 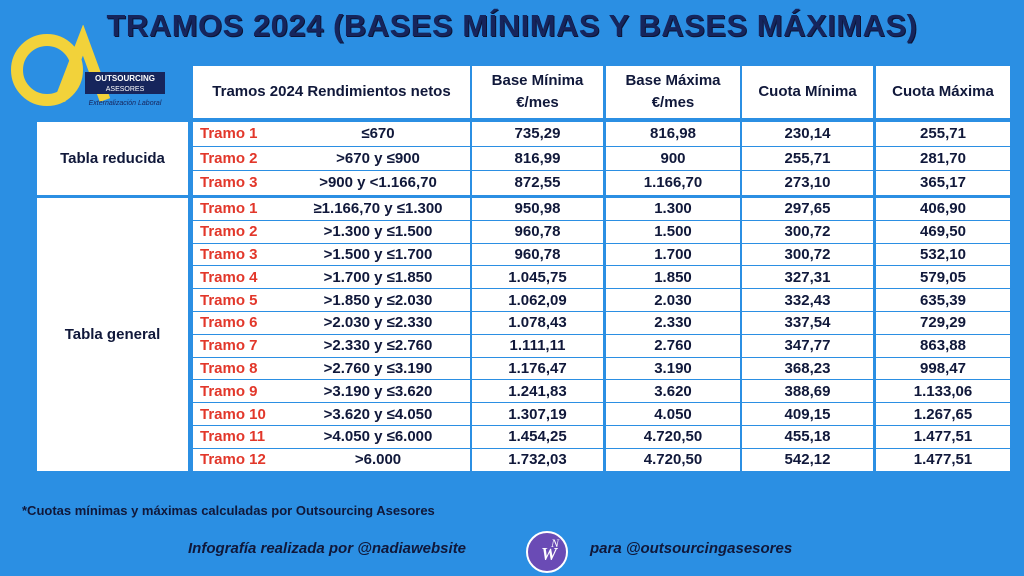 What do you see at coordinates (673, 134) in the screenshot?
I see `cell: 816,98` at bounding box center [673, 134].